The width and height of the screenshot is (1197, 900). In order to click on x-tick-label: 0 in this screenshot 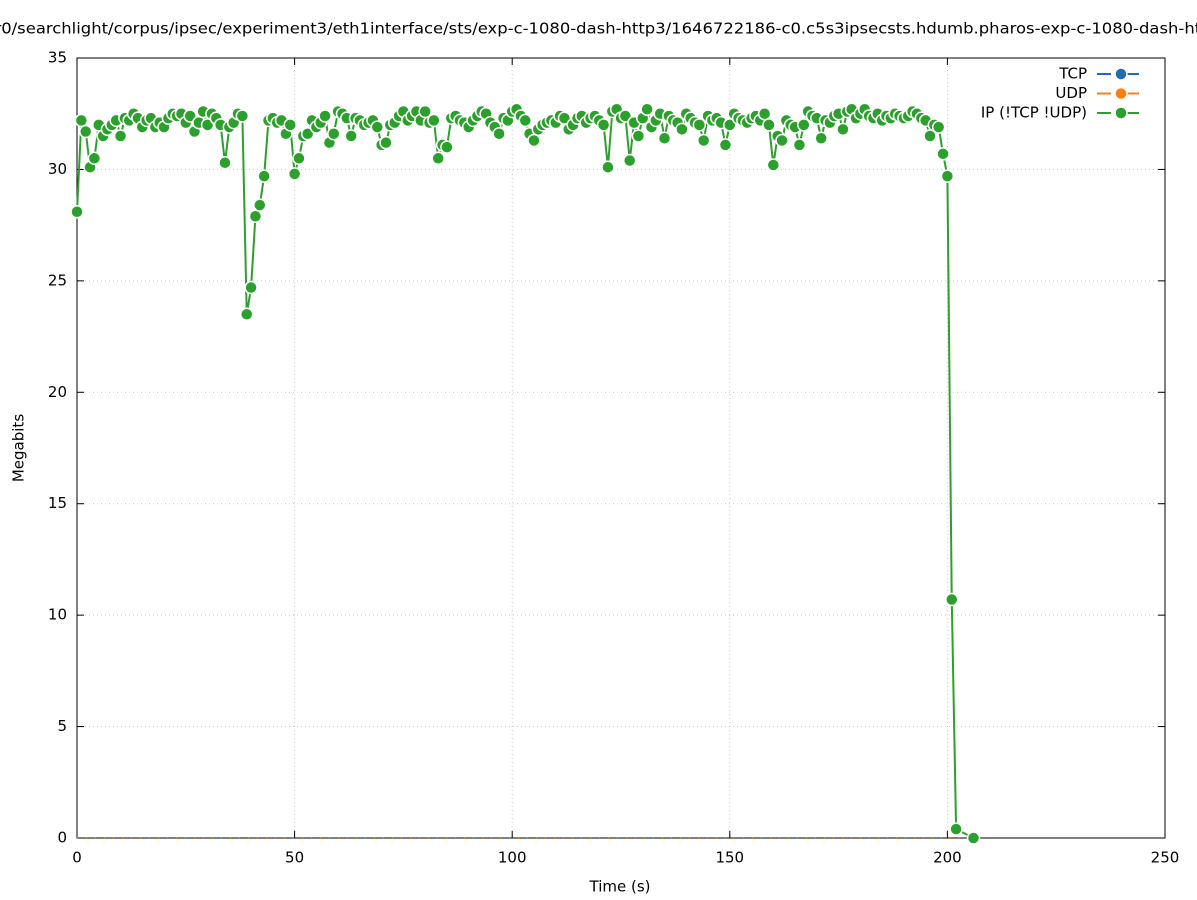, I will do `click(77, 858)`.